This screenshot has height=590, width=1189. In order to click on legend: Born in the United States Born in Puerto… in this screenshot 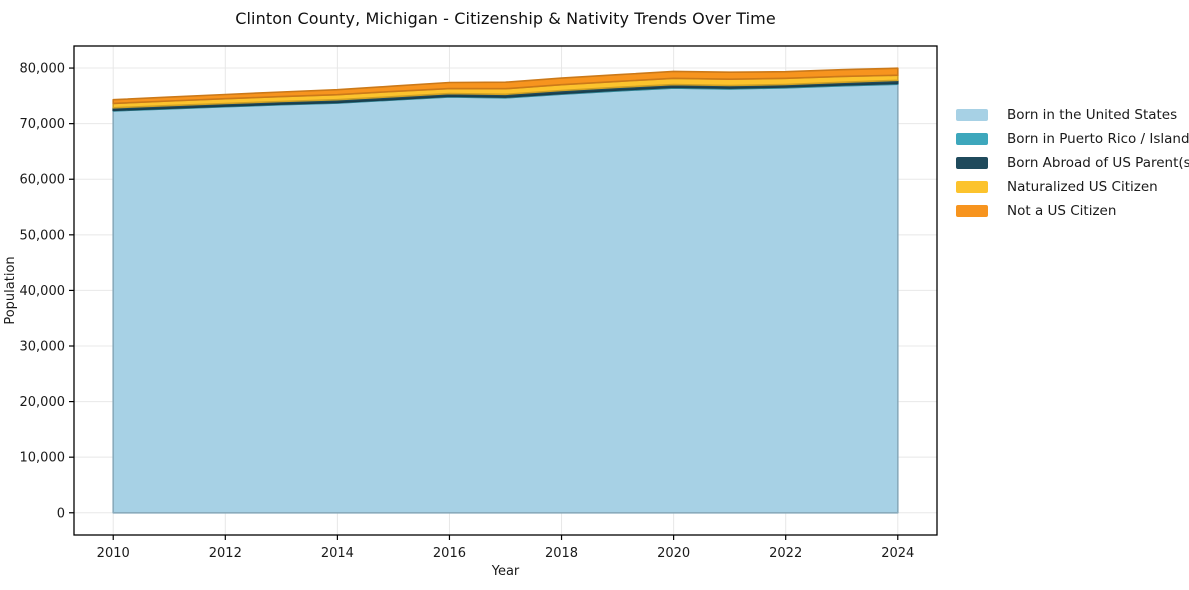, I will do `click(1072, 163)`.